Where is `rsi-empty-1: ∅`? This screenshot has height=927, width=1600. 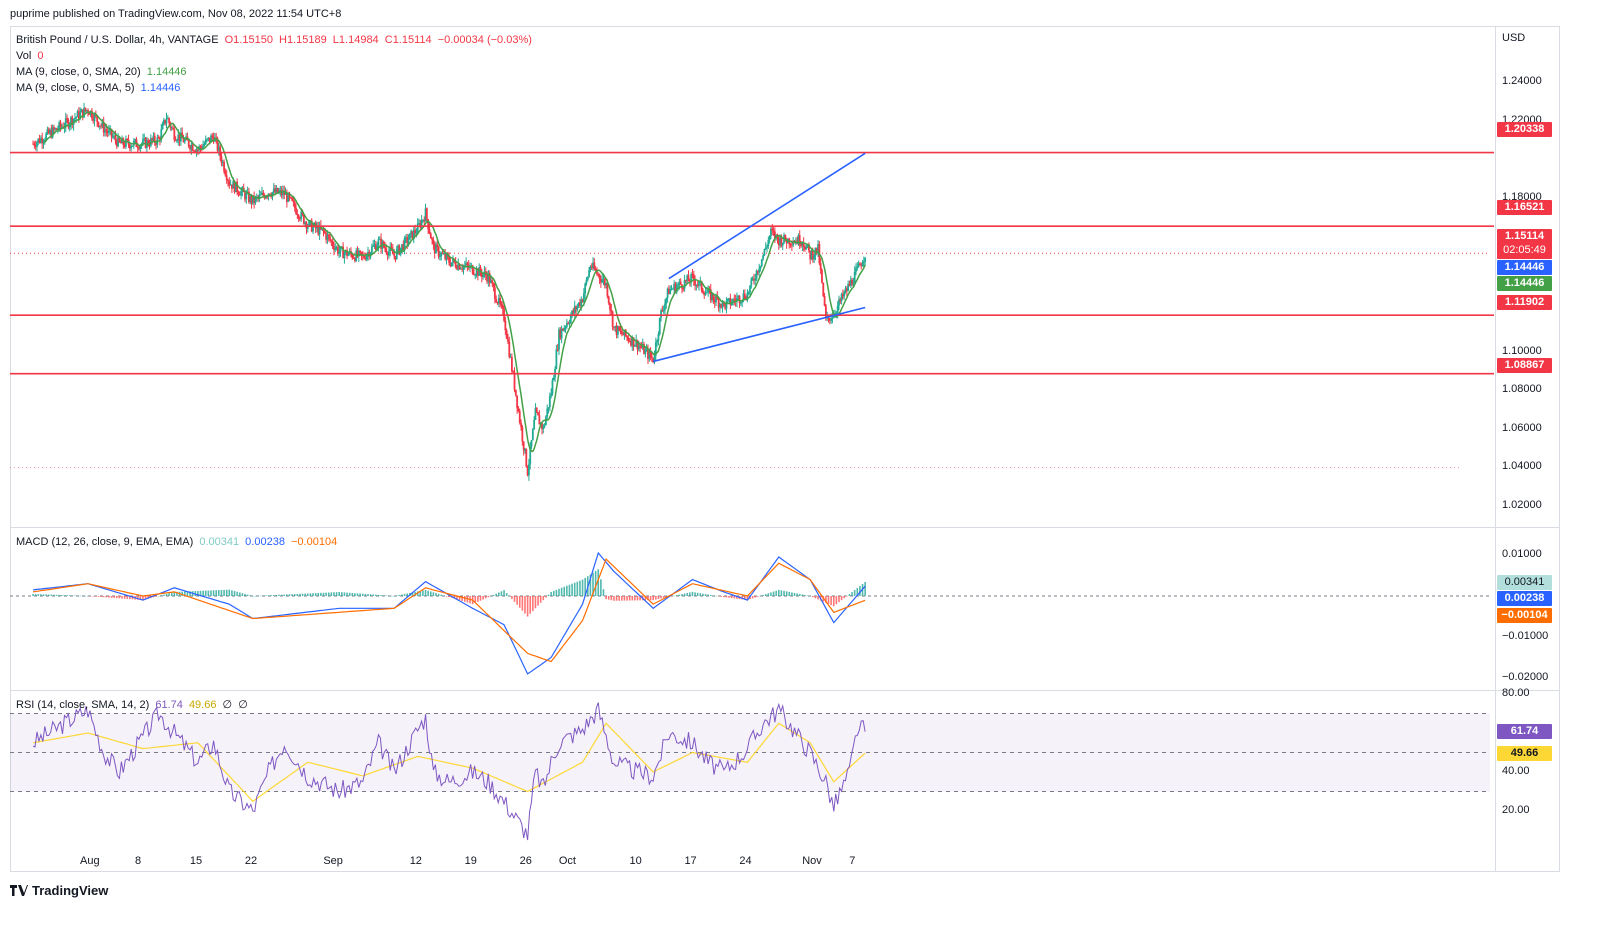
rsi-empty-1: ∅ is located at coordinates (227, 705).